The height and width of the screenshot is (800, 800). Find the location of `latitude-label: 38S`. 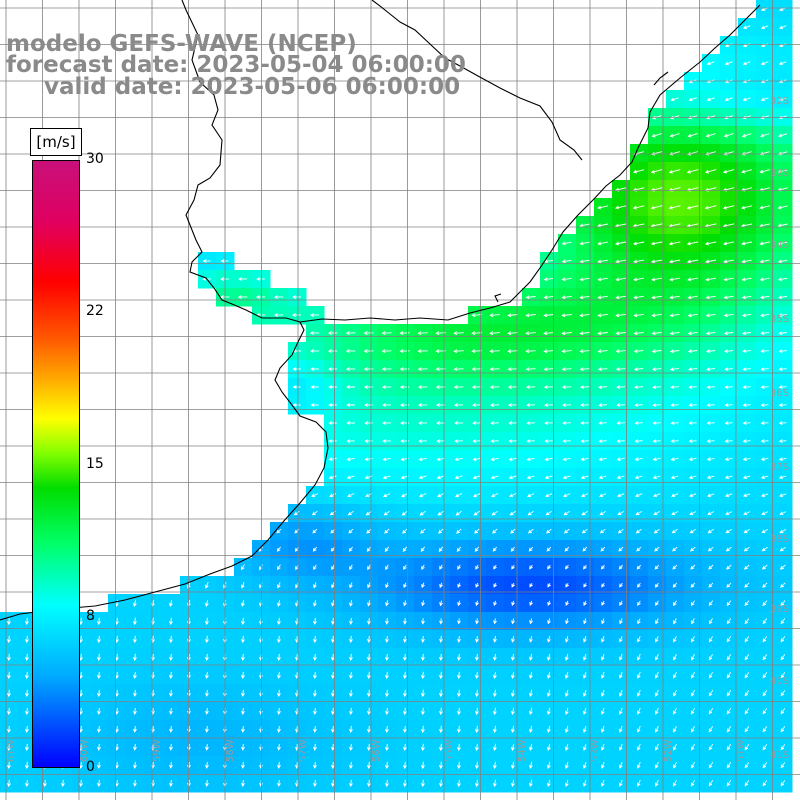

latitude-label: 38S is located at coordinates (779, 539).